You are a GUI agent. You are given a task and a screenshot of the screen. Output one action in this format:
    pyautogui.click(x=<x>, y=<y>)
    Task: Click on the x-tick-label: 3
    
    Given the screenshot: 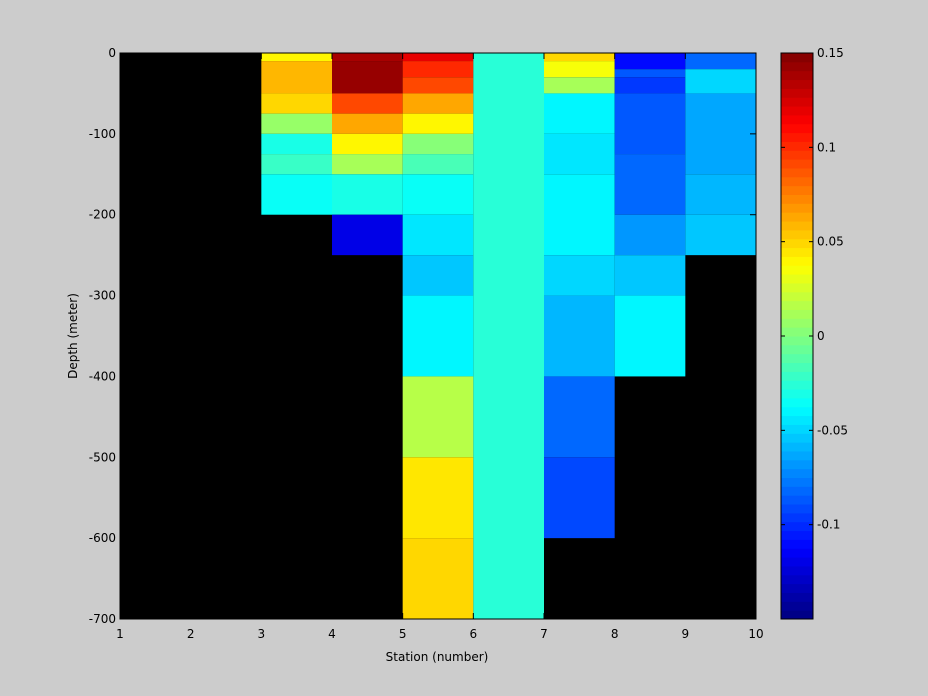 What is the action you would take?
    pyautogui.click(x=262, y=634)
    